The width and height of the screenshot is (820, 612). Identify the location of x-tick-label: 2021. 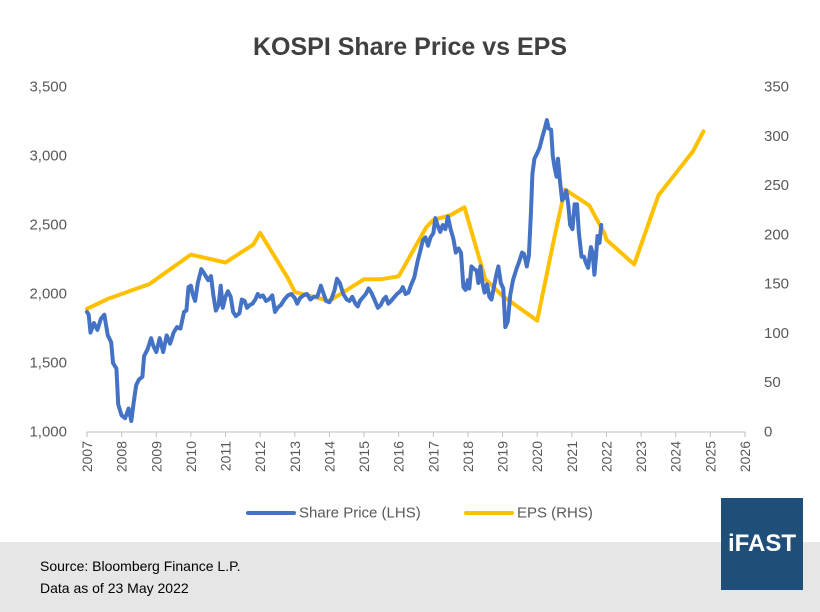
(572, 456).